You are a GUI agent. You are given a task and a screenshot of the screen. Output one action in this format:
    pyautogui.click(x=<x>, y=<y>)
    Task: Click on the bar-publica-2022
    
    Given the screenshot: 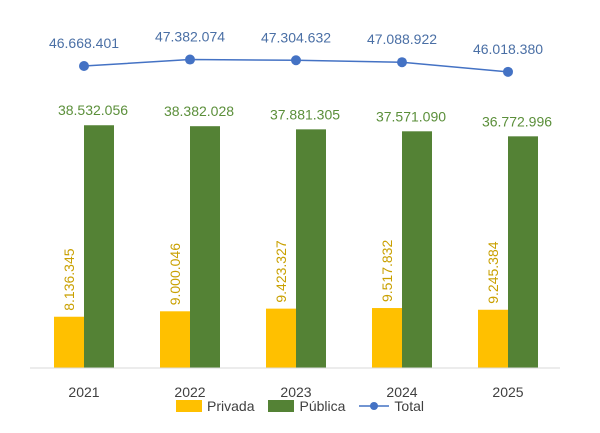 What is the action you would take?
    pyautogui.click(x=205, y=247)
    